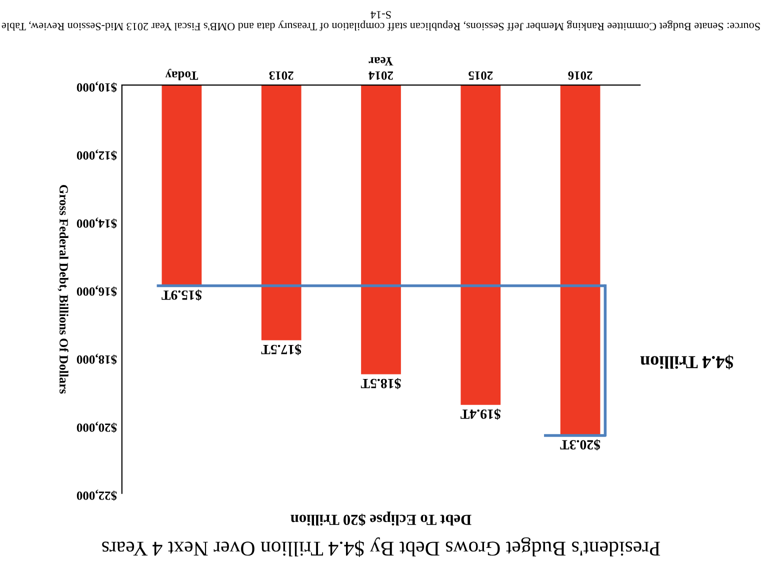 This screenshot has width=762, height=567. What do you see at coordinates (96, 495) in the screenshot?
I see `y-tick-label: $22,000` at bounding box center [96, 495].